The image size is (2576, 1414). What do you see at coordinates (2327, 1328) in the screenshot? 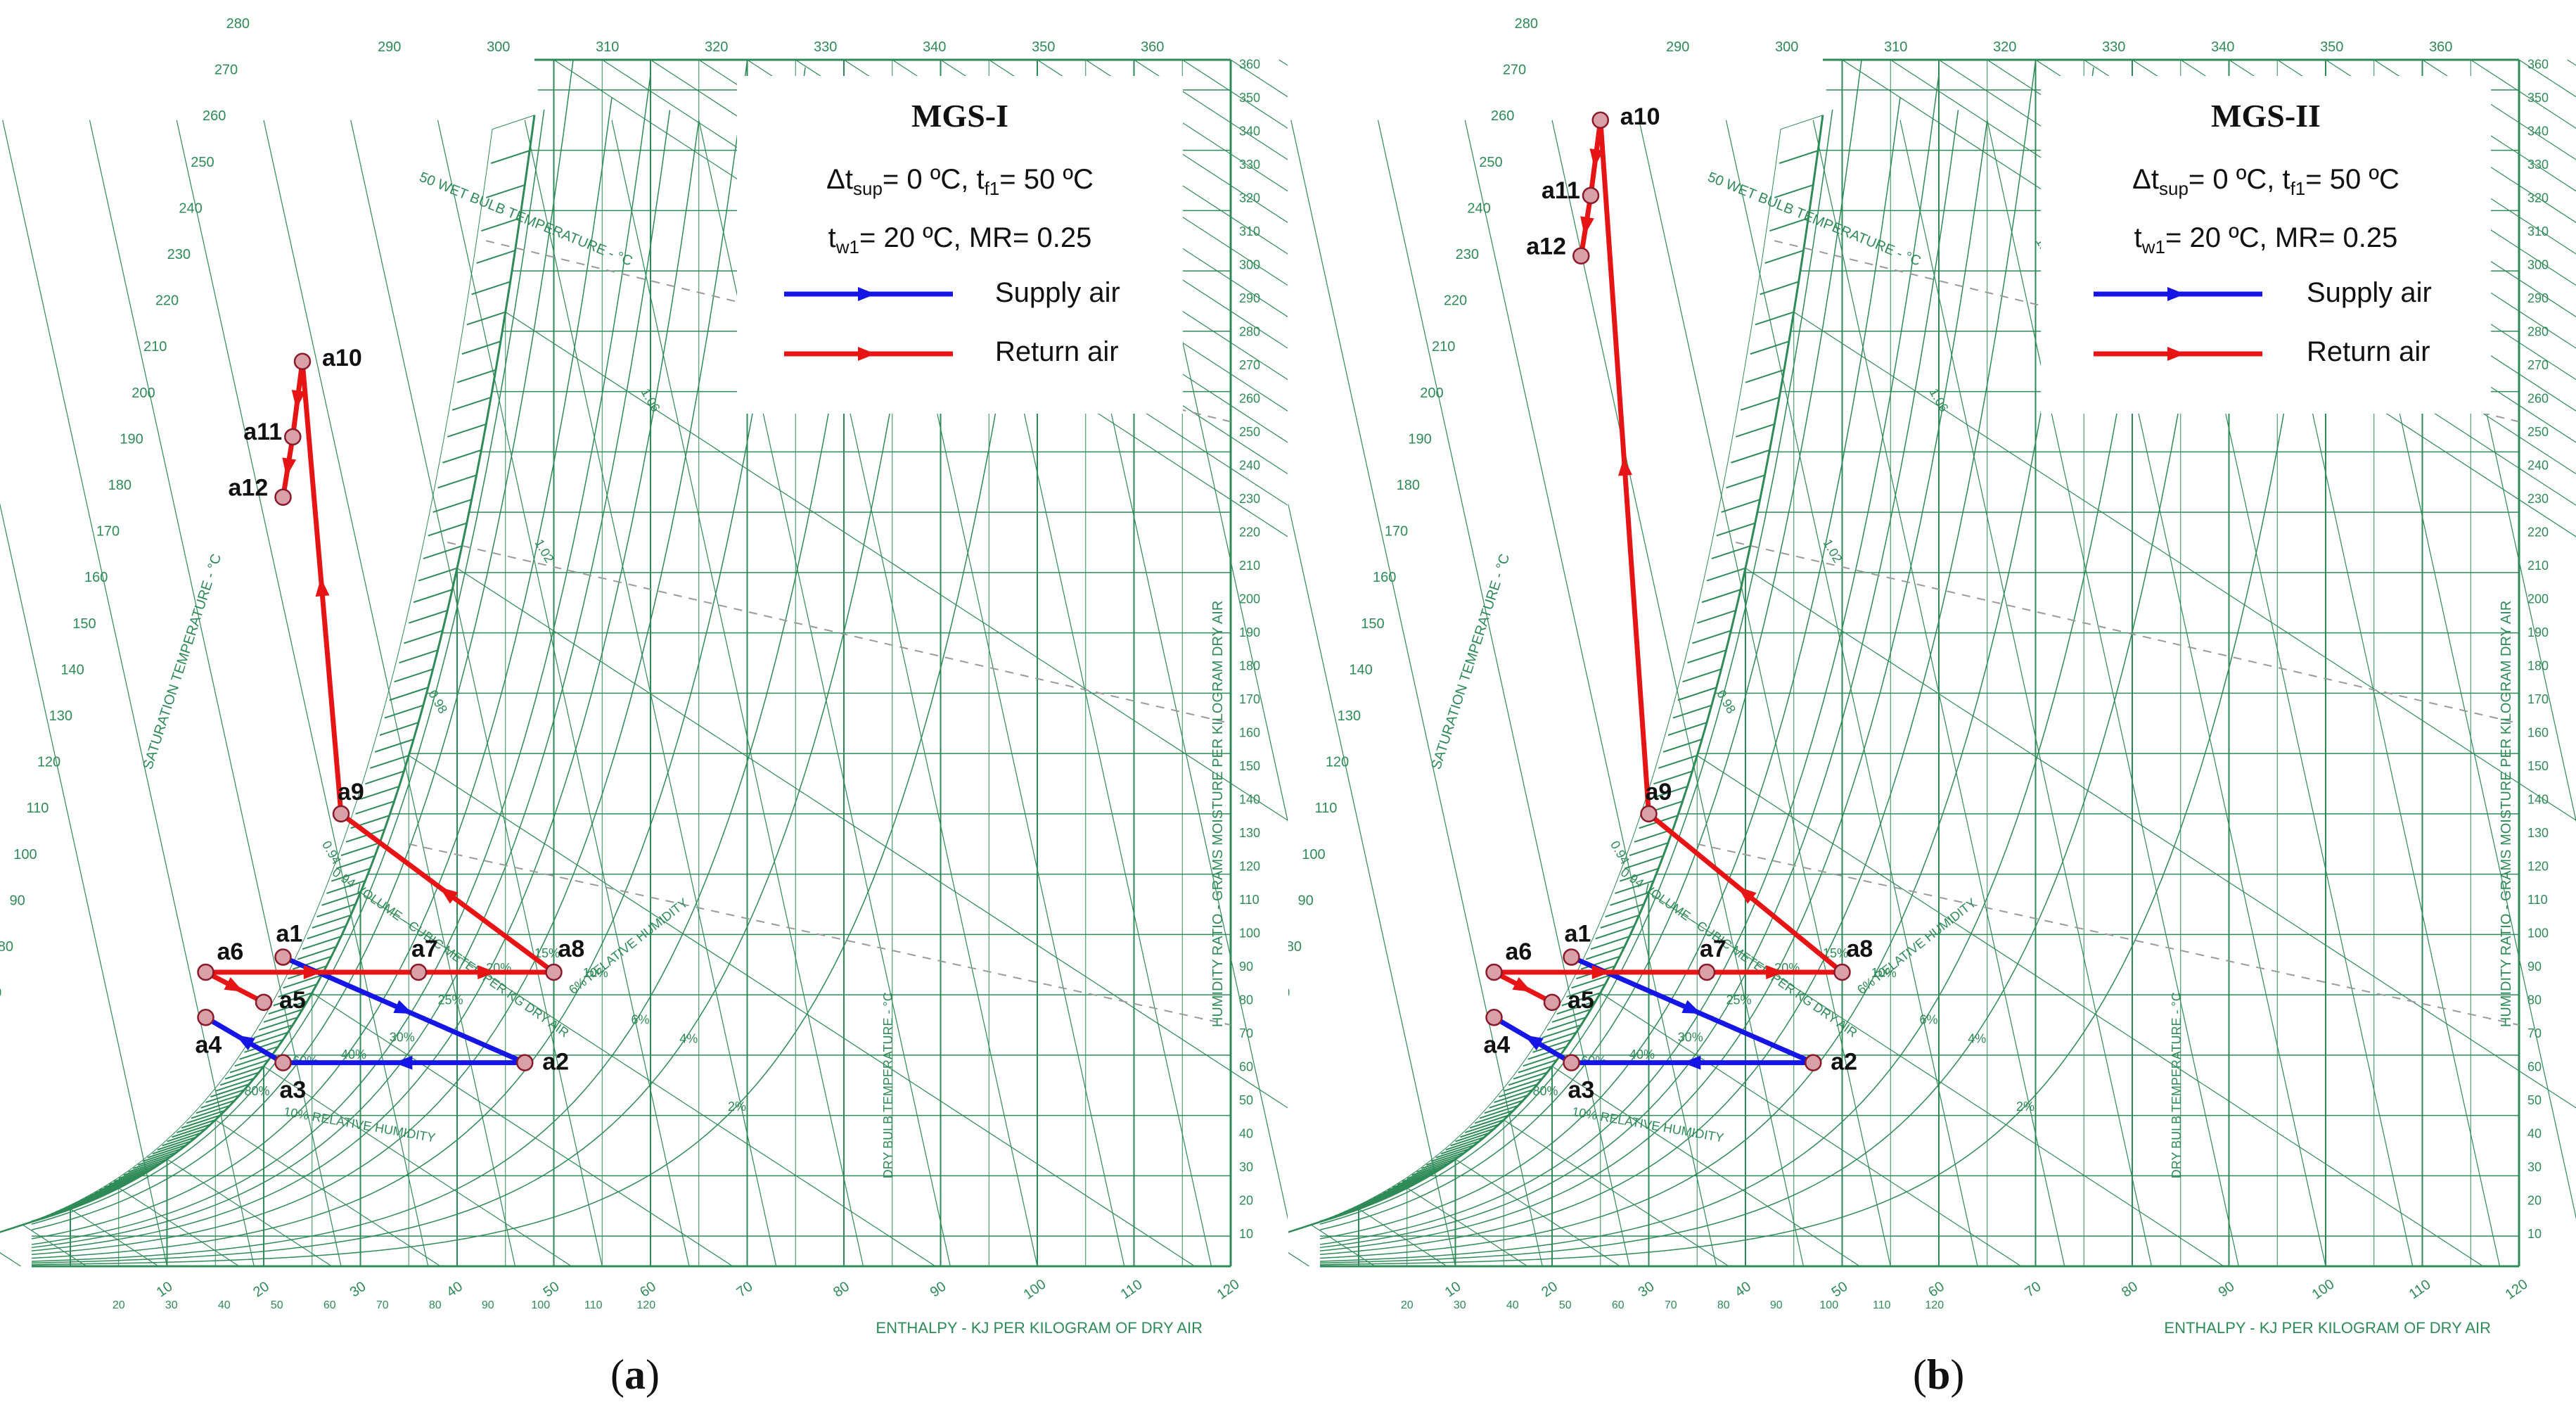
I see `enthalpy-axis-title-bottom: ENTHALPY - KJ PER KILOGRAM OF DRY AIR` at bounding box center [2327, 1328].